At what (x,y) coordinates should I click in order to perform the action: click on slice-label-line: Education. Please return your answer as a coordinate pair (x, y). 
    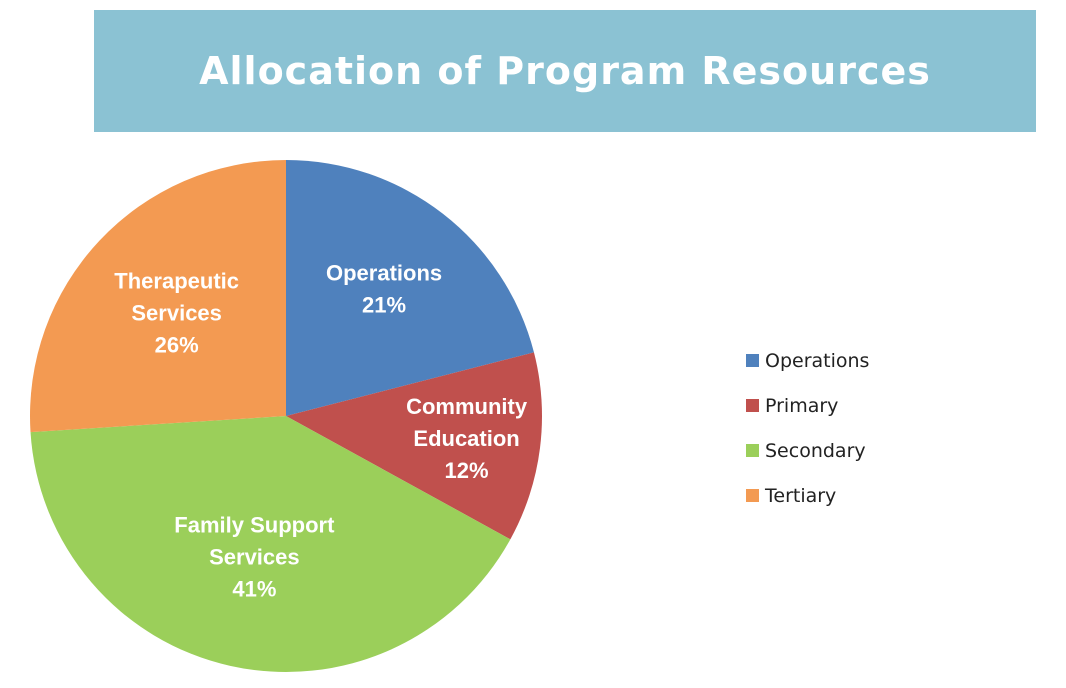
    Looking at the image, I should click on (466, 438).